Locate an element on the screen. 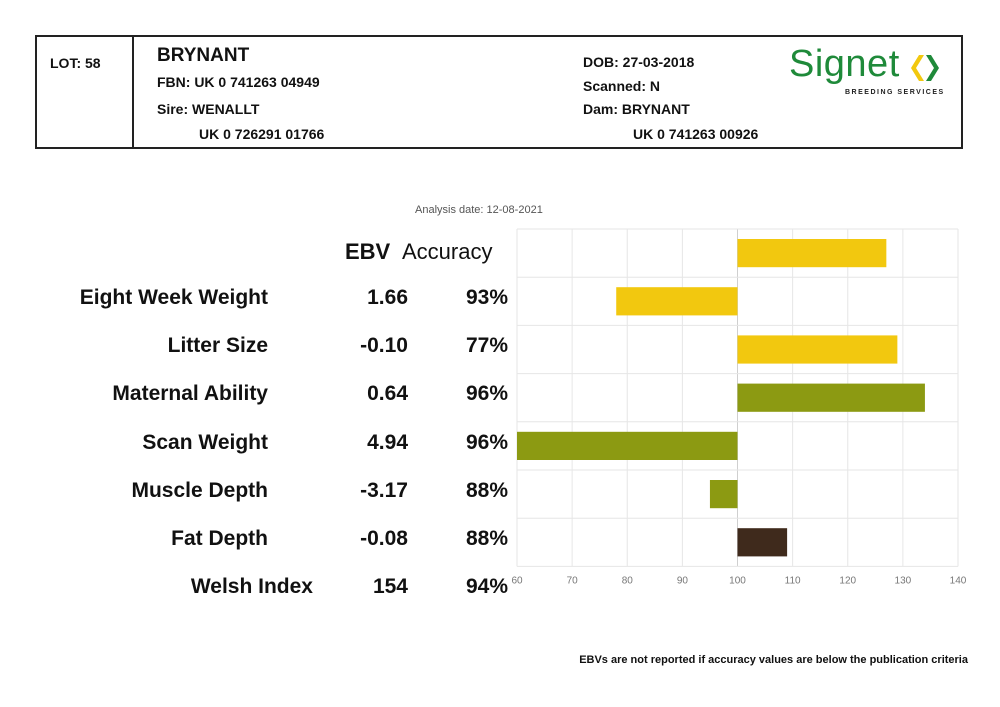 Image resolution: width=1000 pixels, height=707 pixels. trait-label: Litter Size is located at coordinates (217, 346).